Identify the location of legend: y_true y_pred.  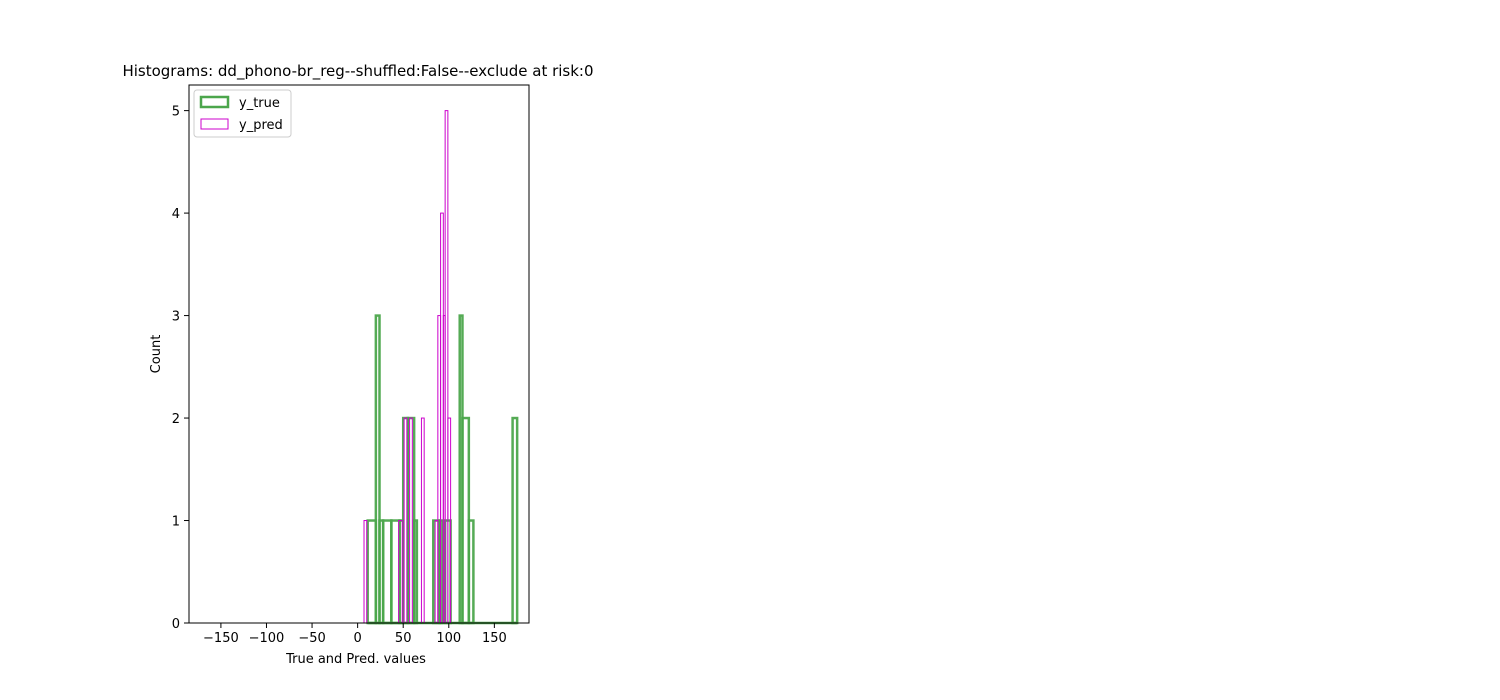
(242, 113).